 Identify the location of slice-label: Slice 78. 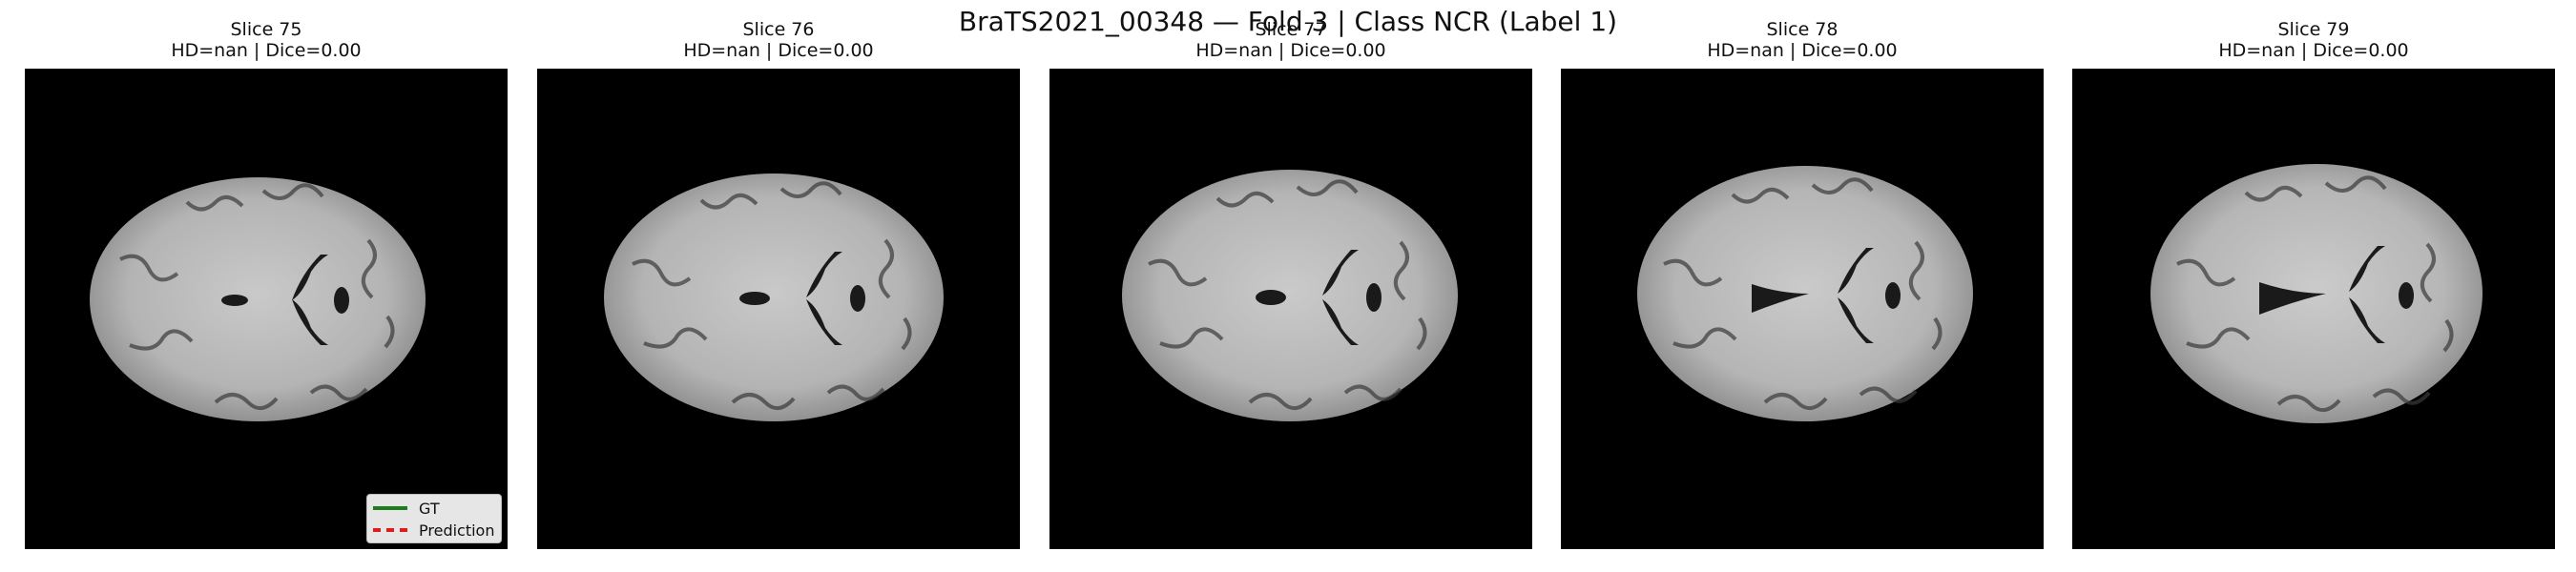
(1802, 29).